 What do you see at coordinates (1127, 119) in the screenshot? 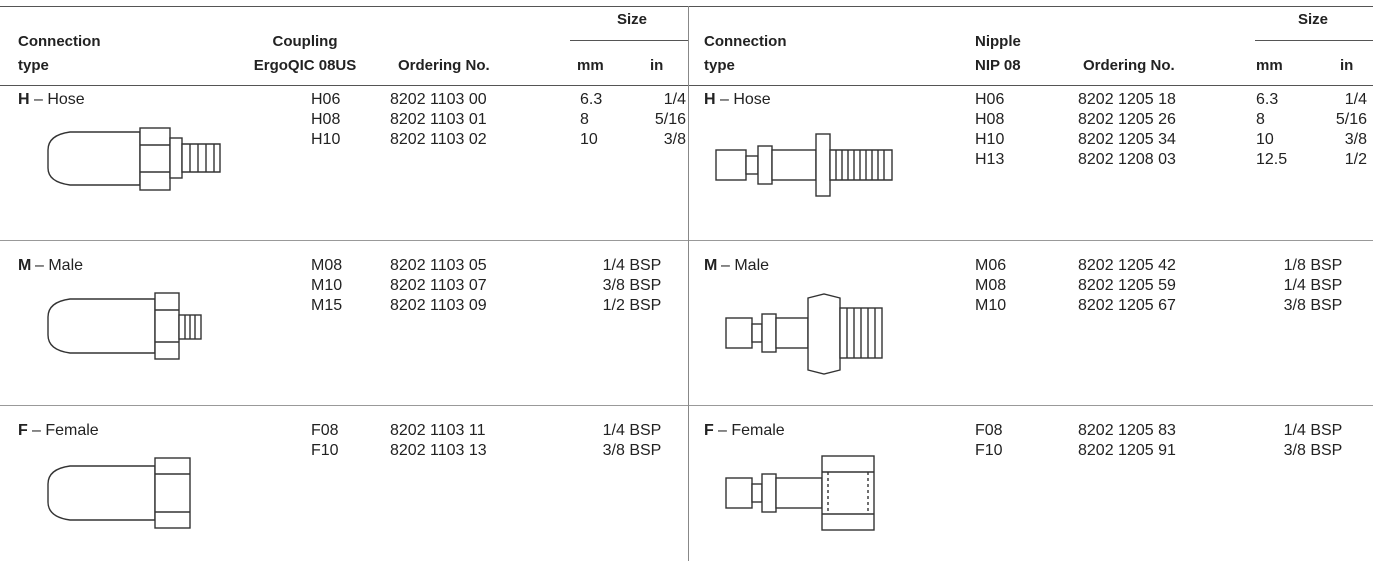
I see `ordering-number: 8202 1205 26` at bounding box center [1127, 119].